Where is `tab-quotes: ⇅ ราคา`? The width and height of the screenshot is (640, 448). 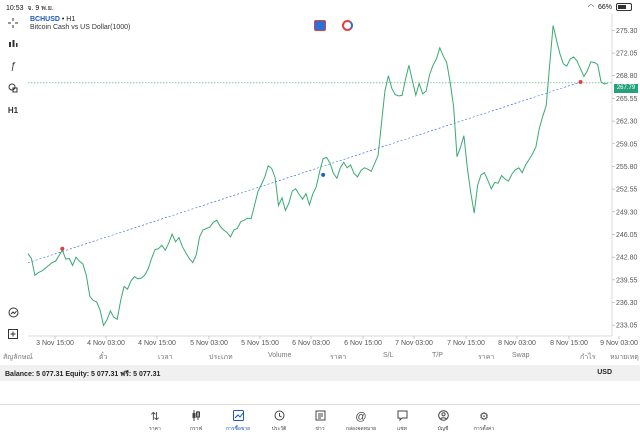 tab-quotes: ⇅ ราคา is located at coordinates (155, 421).